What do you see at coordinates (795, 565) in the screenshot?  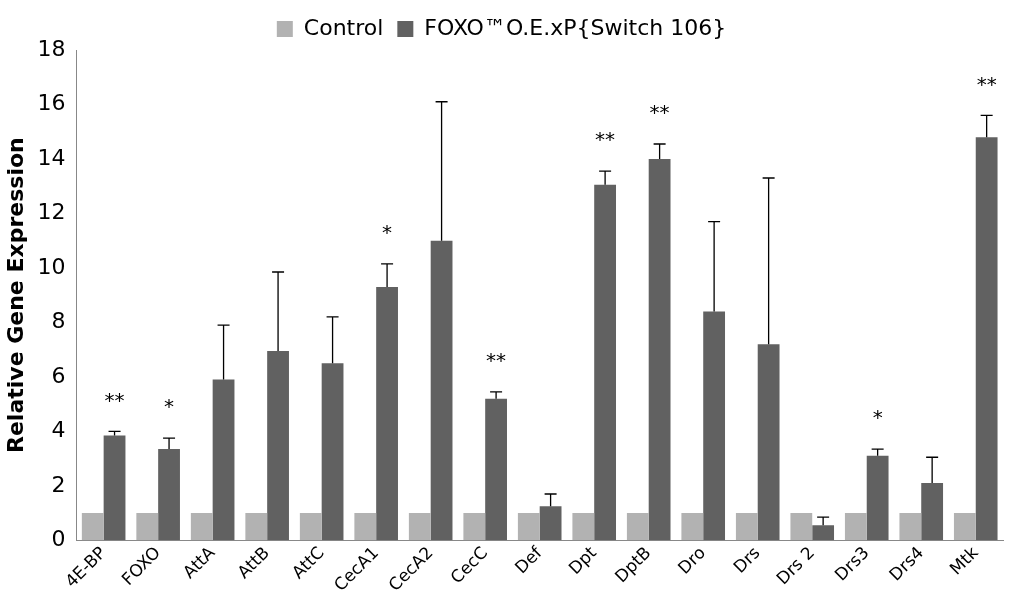 I see `x-tick-label: Drs 2` at bounding box center [795, 565].